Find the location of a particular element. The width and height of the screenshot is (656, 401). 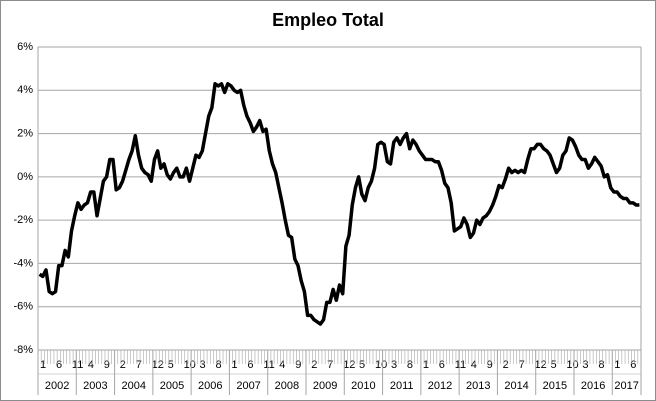

y-tick-label: 4% is located at coordinates (25, 90).